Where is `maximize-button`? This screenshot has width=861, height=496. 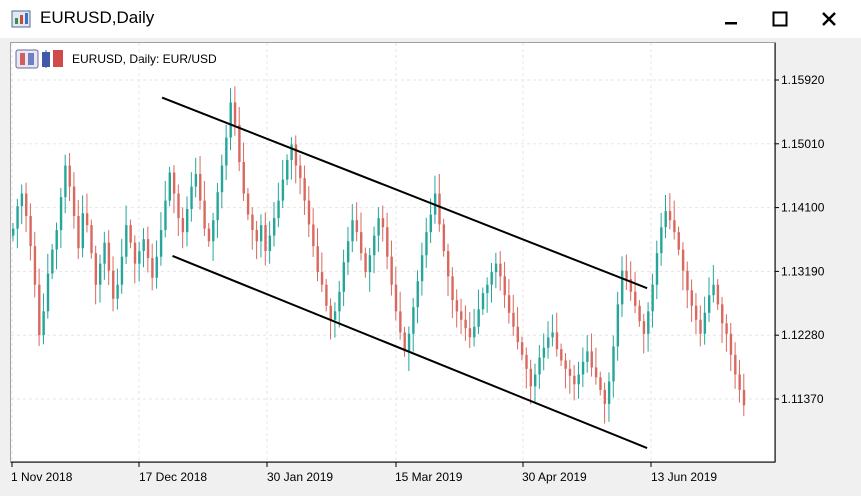 maximize-button is located at coordinates (780, 19).